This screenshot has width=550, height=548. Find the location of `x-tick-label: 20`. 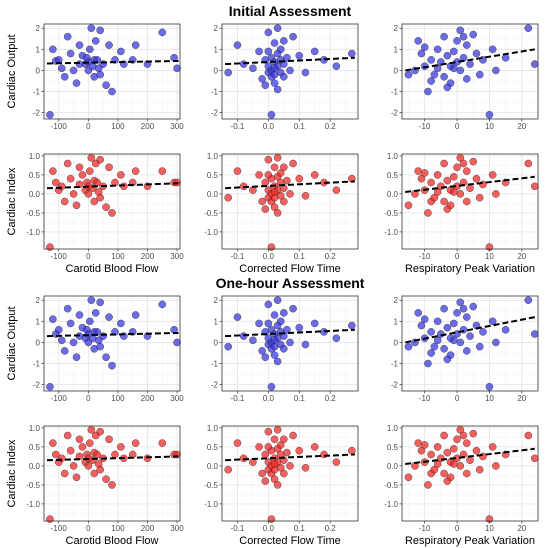

x-tick-label: 20 is located at coordinates (521, 256).